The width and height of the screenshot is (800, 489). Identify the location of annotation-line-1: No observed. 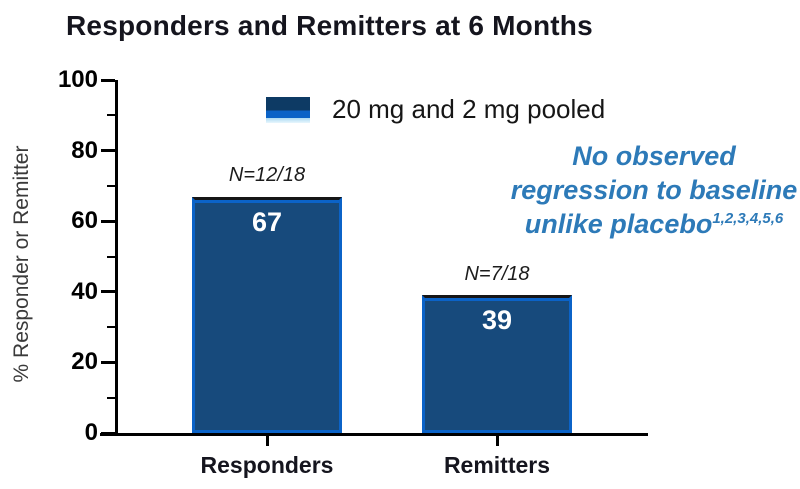
(654, 156).